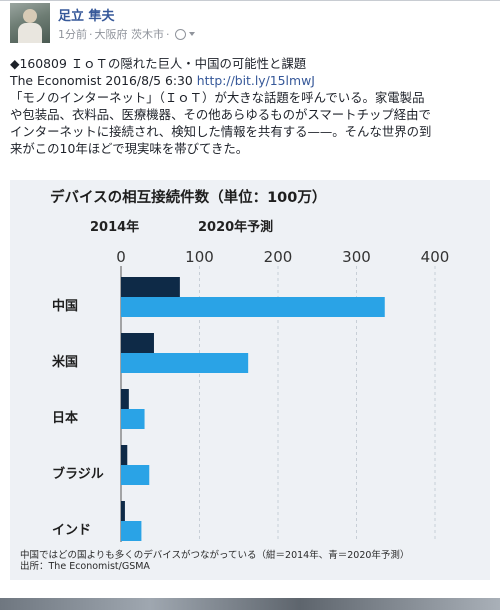 This screenshot has width=500, height=610. Describe the element at coordinates (250, 0) in the screenshot. I see `top-border` at that location.